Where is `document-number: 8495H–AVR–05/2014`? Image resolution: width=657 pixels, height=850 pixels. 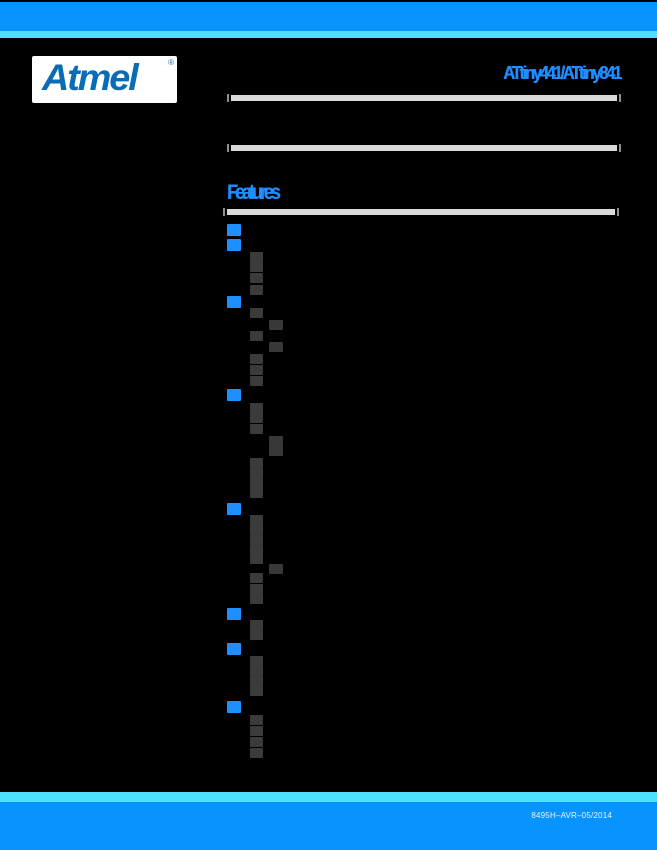
document-number: 8495H–AVR–05/2014 is located at coordinates (571, 815).